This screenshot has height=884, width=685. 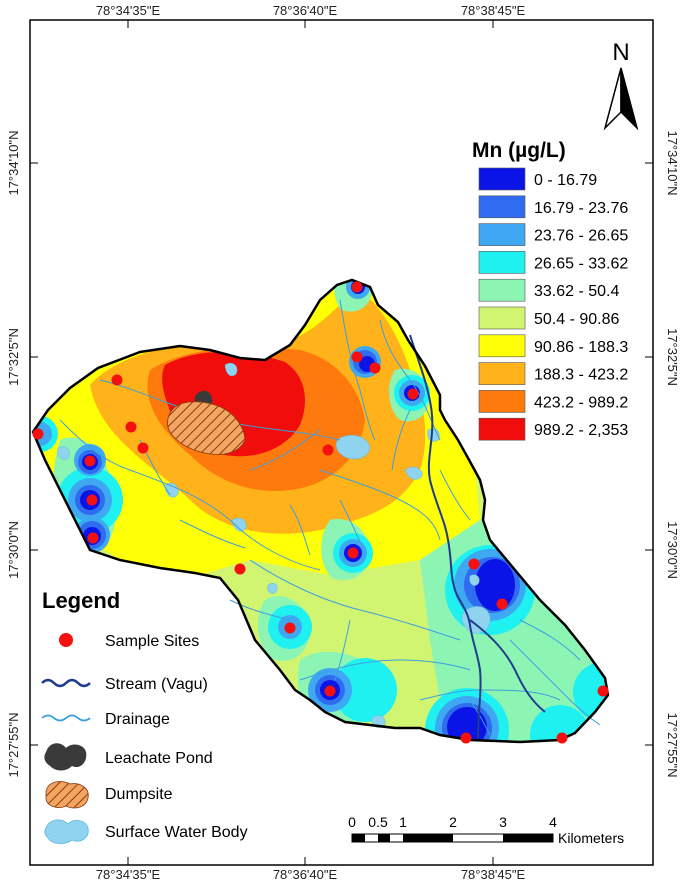 I want to click on coord-right-1: 17°34'10"N, so click(x=672, y=162).